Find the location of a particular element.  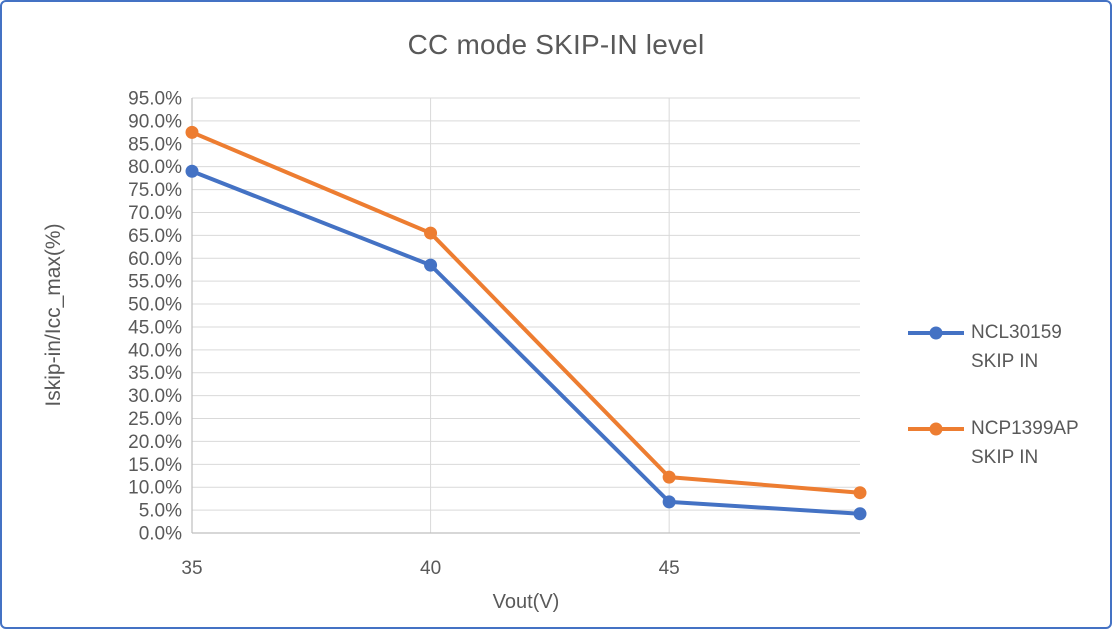

legend-label-line: NCP1399AP is located at coordinates (1025, 428).